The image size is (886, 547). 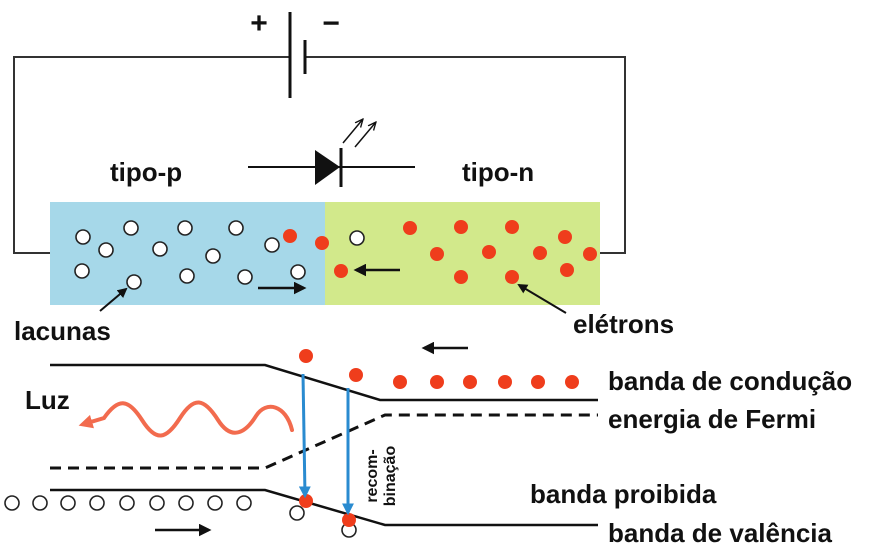 I want to click on pn-junction-block, so click(x=325, y=253).